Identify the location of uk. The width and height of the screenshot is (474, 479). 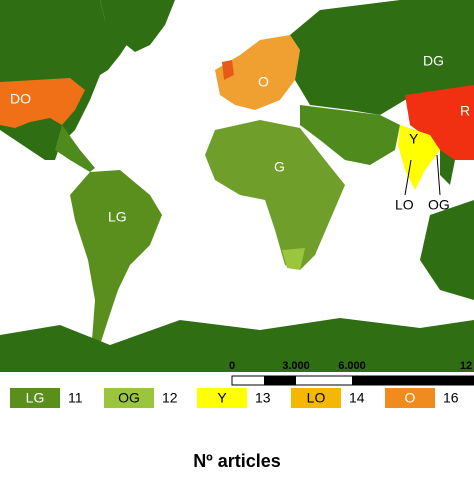
(228, 70).